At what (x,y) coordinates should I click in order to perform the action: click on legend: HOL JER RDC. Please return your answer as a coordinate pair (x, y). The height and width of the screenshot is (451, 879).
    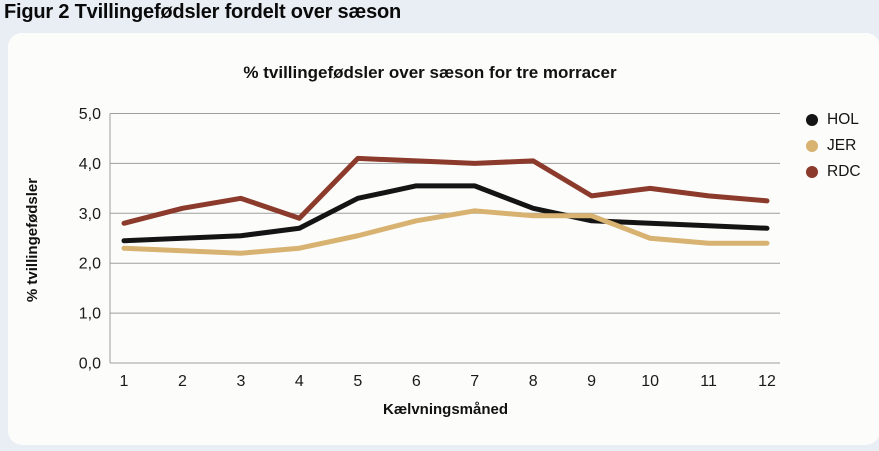
    Looking at the image, I should click on (833, 150).